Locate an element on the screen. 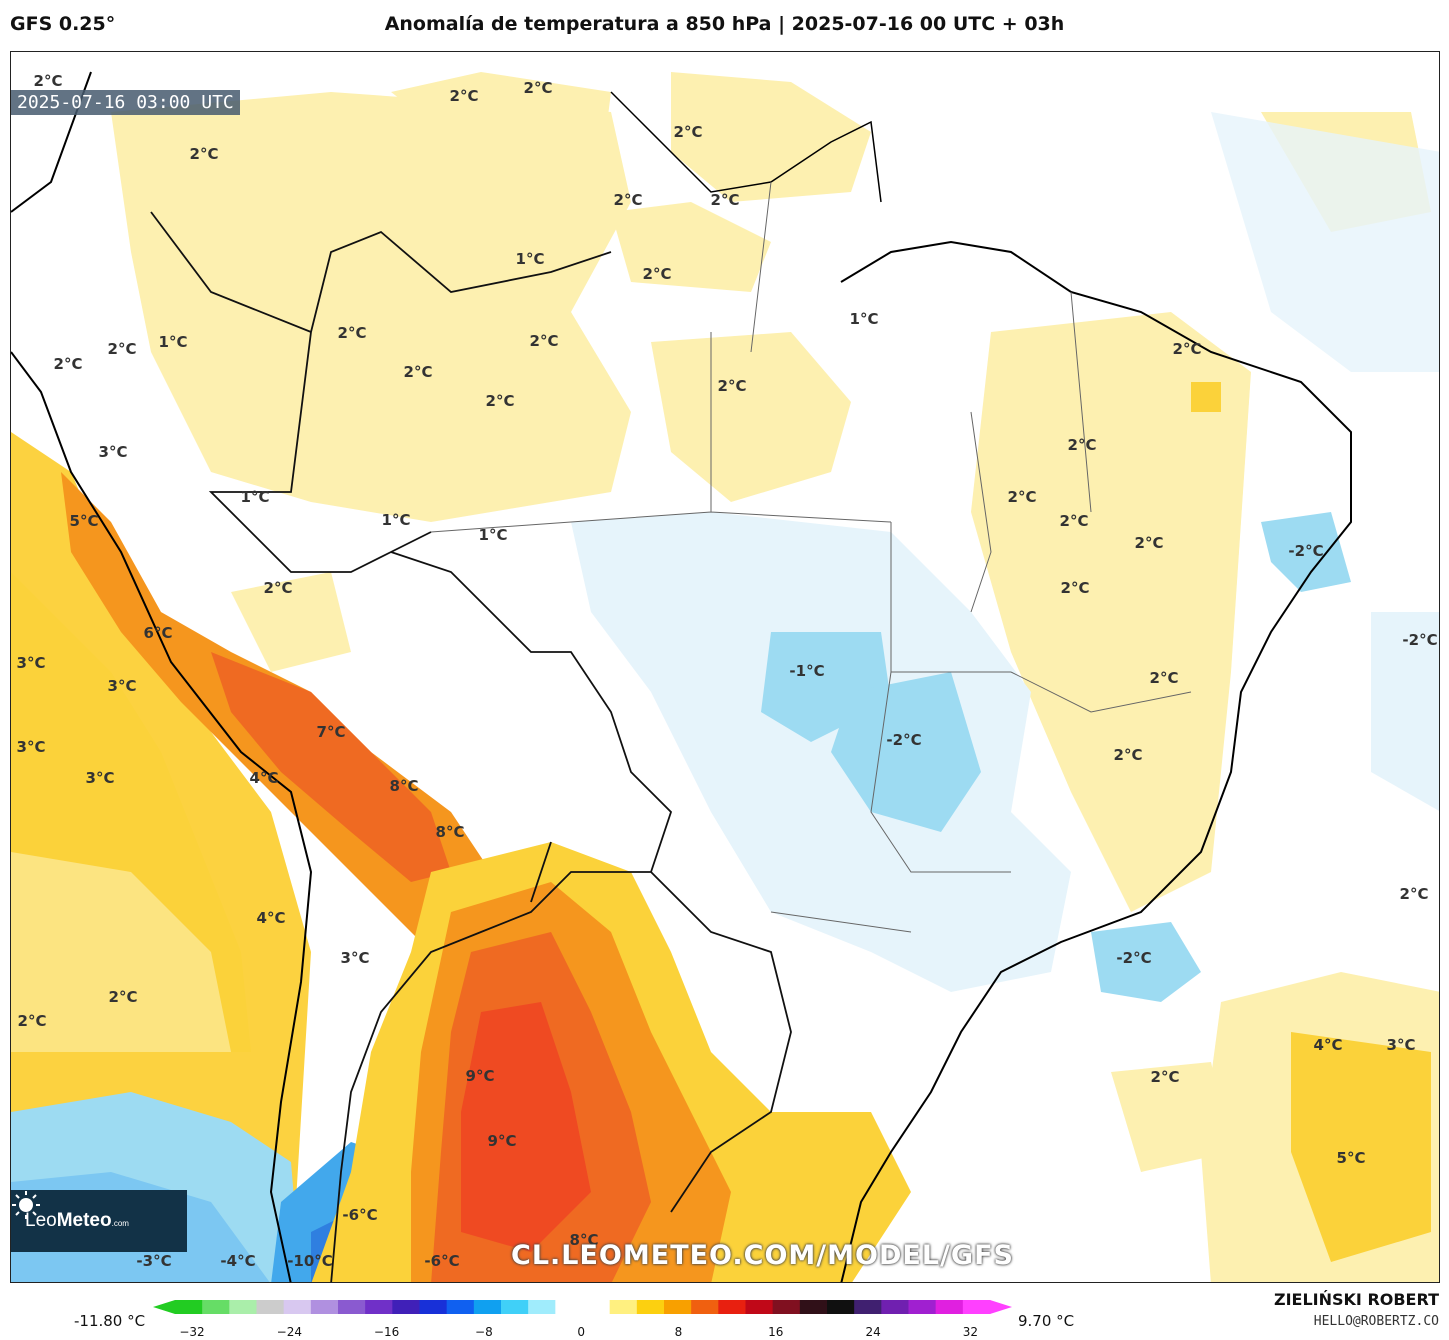 The image size is (1449, 1340). logo-text: LeoMeteo.com is located at coordinates (77, 1220).